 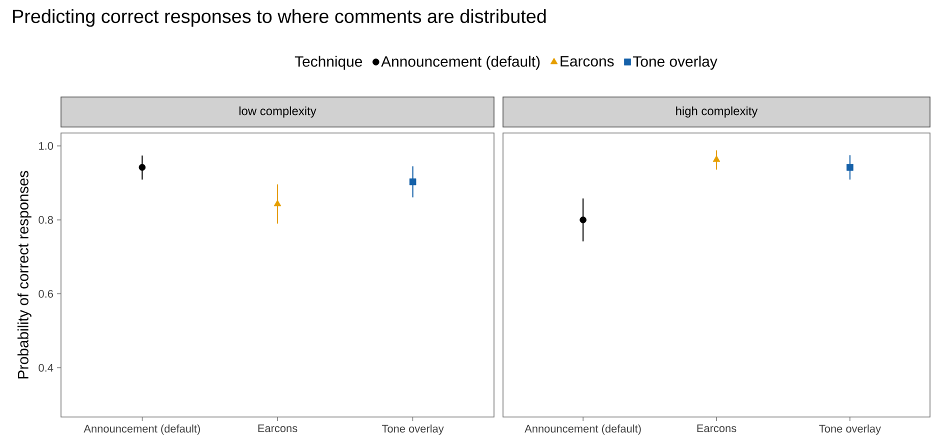 What do you see at coordinates (587, 61) in the screenshot?
I see `legend-label: Earcons` at bounding box center [587, 61].